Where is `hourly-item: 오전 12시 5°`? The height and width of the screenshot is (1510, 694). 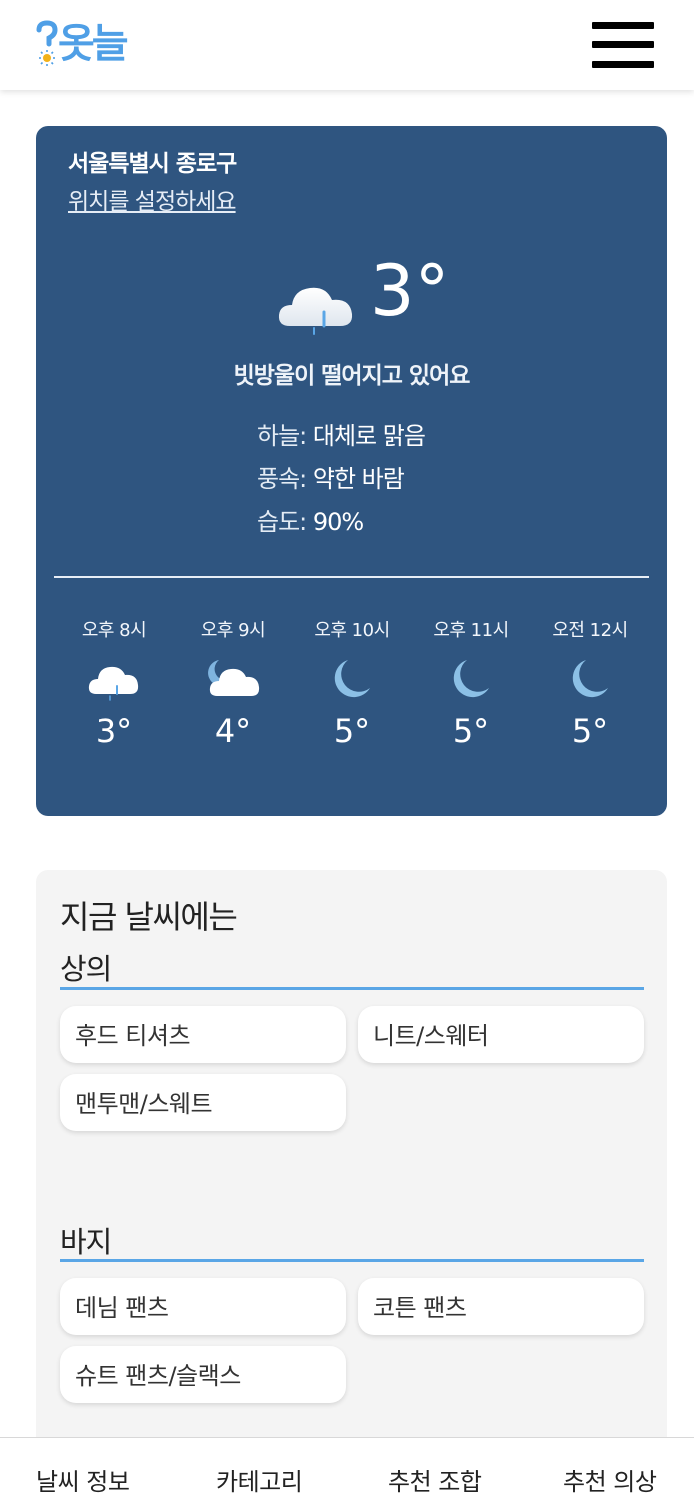 hourly-item: 오전 12시 5° is located at coordinates (590, 683).